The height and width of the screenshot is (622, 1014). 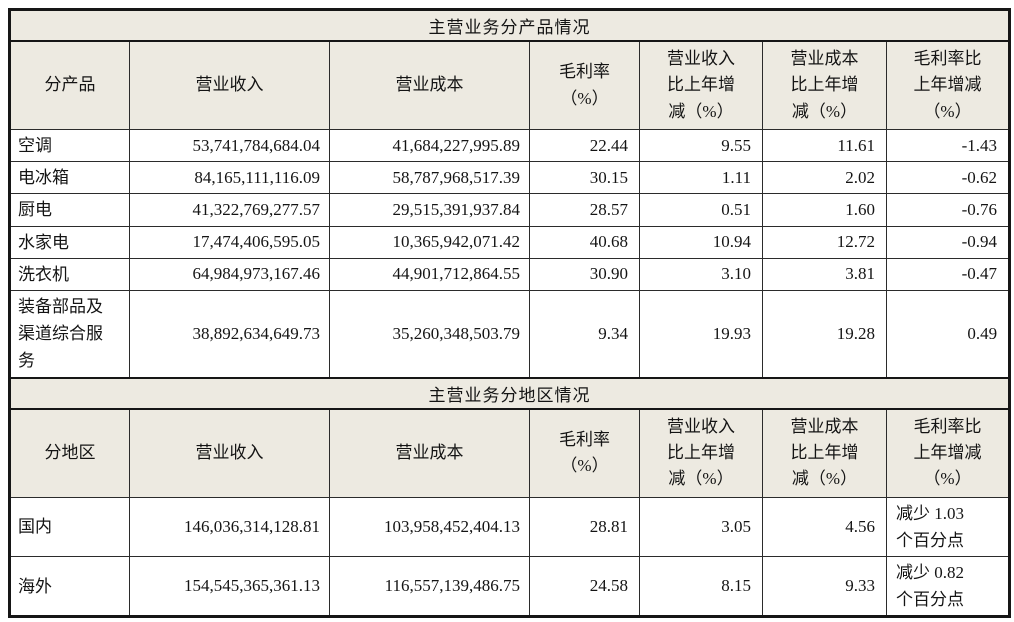 I want to click on revenue-cell: 154,545,365,361.13, so click(x=229, y=586).